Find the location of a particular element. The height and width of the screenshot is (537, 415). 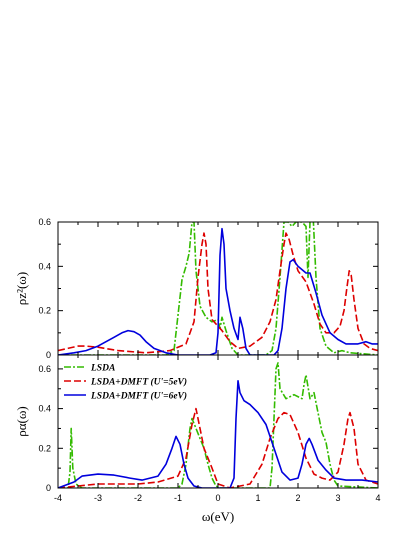

legend-label: LSDA+DMFT (U'=5eV) is located at coordinates (138, 382).